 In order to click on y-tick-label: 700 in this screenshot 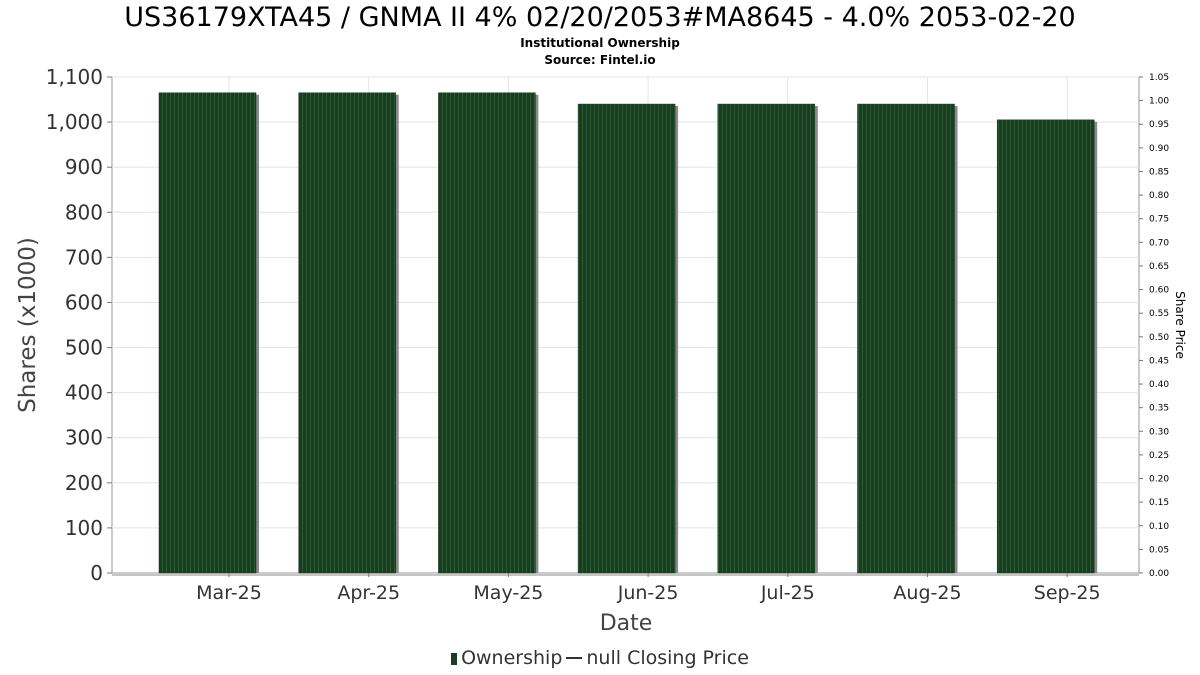, I will do `click(84, 257)`.